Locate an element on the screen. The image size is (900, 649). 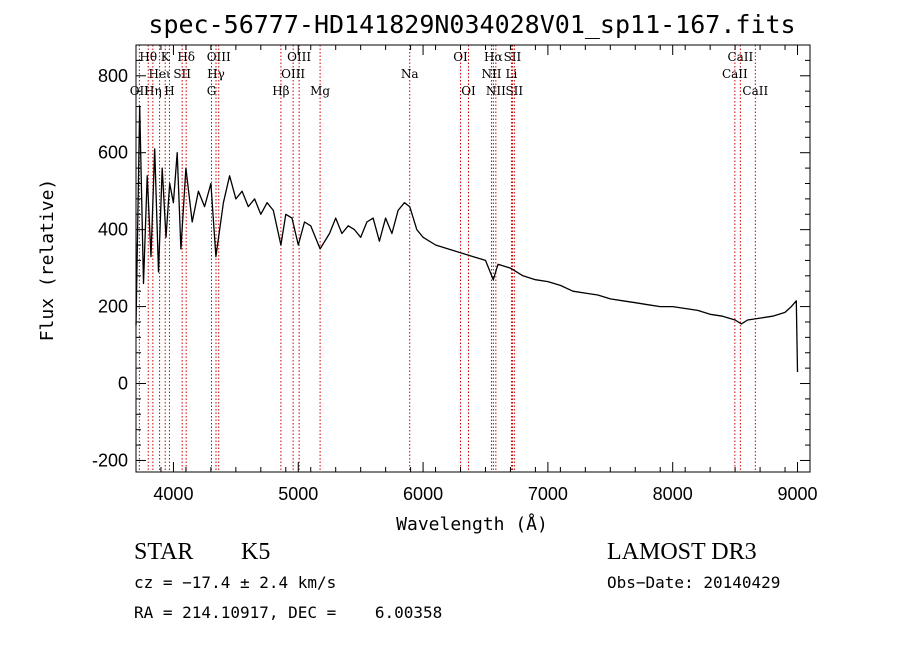
x-tick-label-2: 6000 is located at coordinates (423, 494).